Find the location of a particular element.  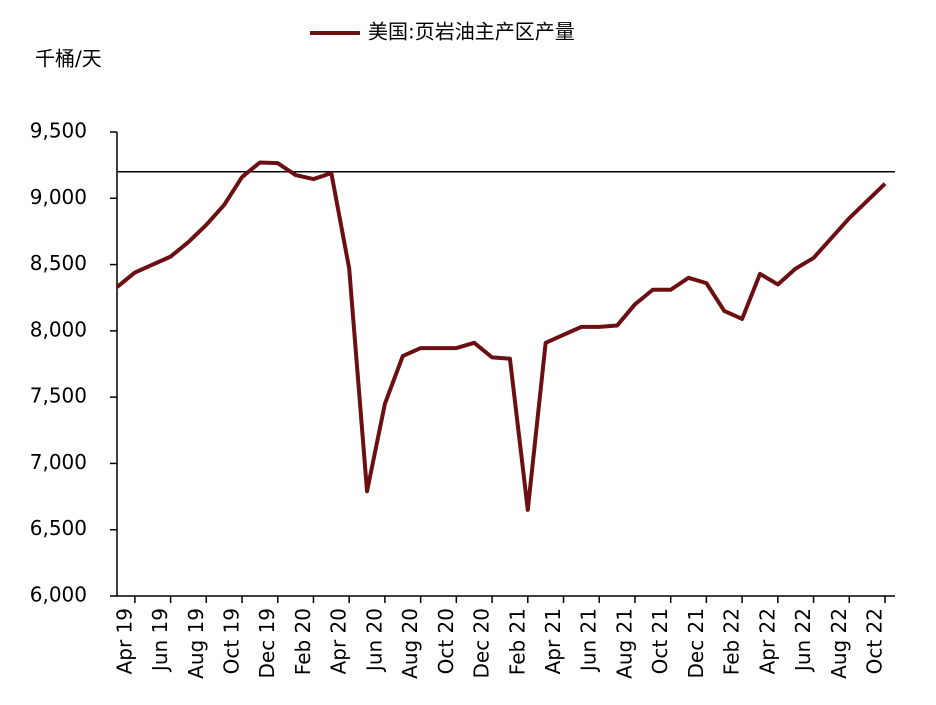

y-tick-label: 8,000 is located at coordinates (58, 329).